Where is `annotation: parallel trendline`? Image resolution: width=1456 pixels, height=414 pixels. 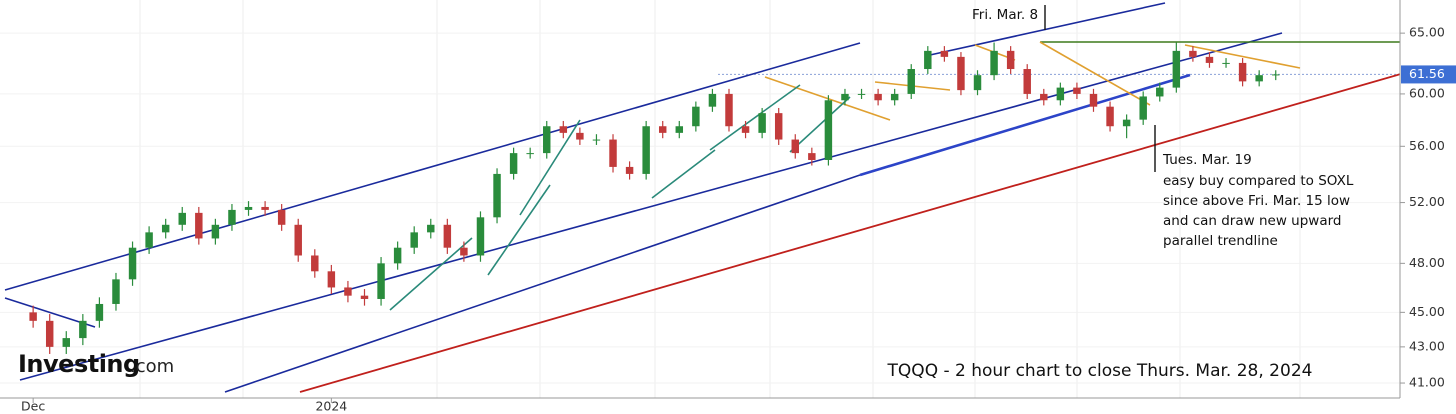
annotation: parallel trendline is located at coordinates (1220, 241).